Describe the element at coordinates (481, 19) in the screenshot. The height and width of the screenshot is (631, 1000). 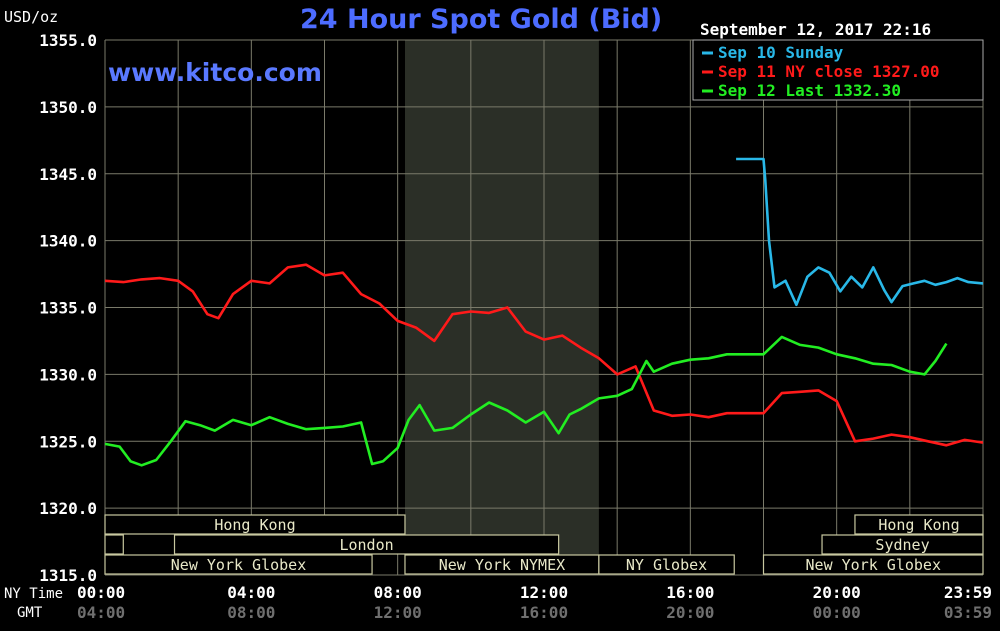
I see `chart-title: 24 Hour Spot Gold (Bid)` at that location.